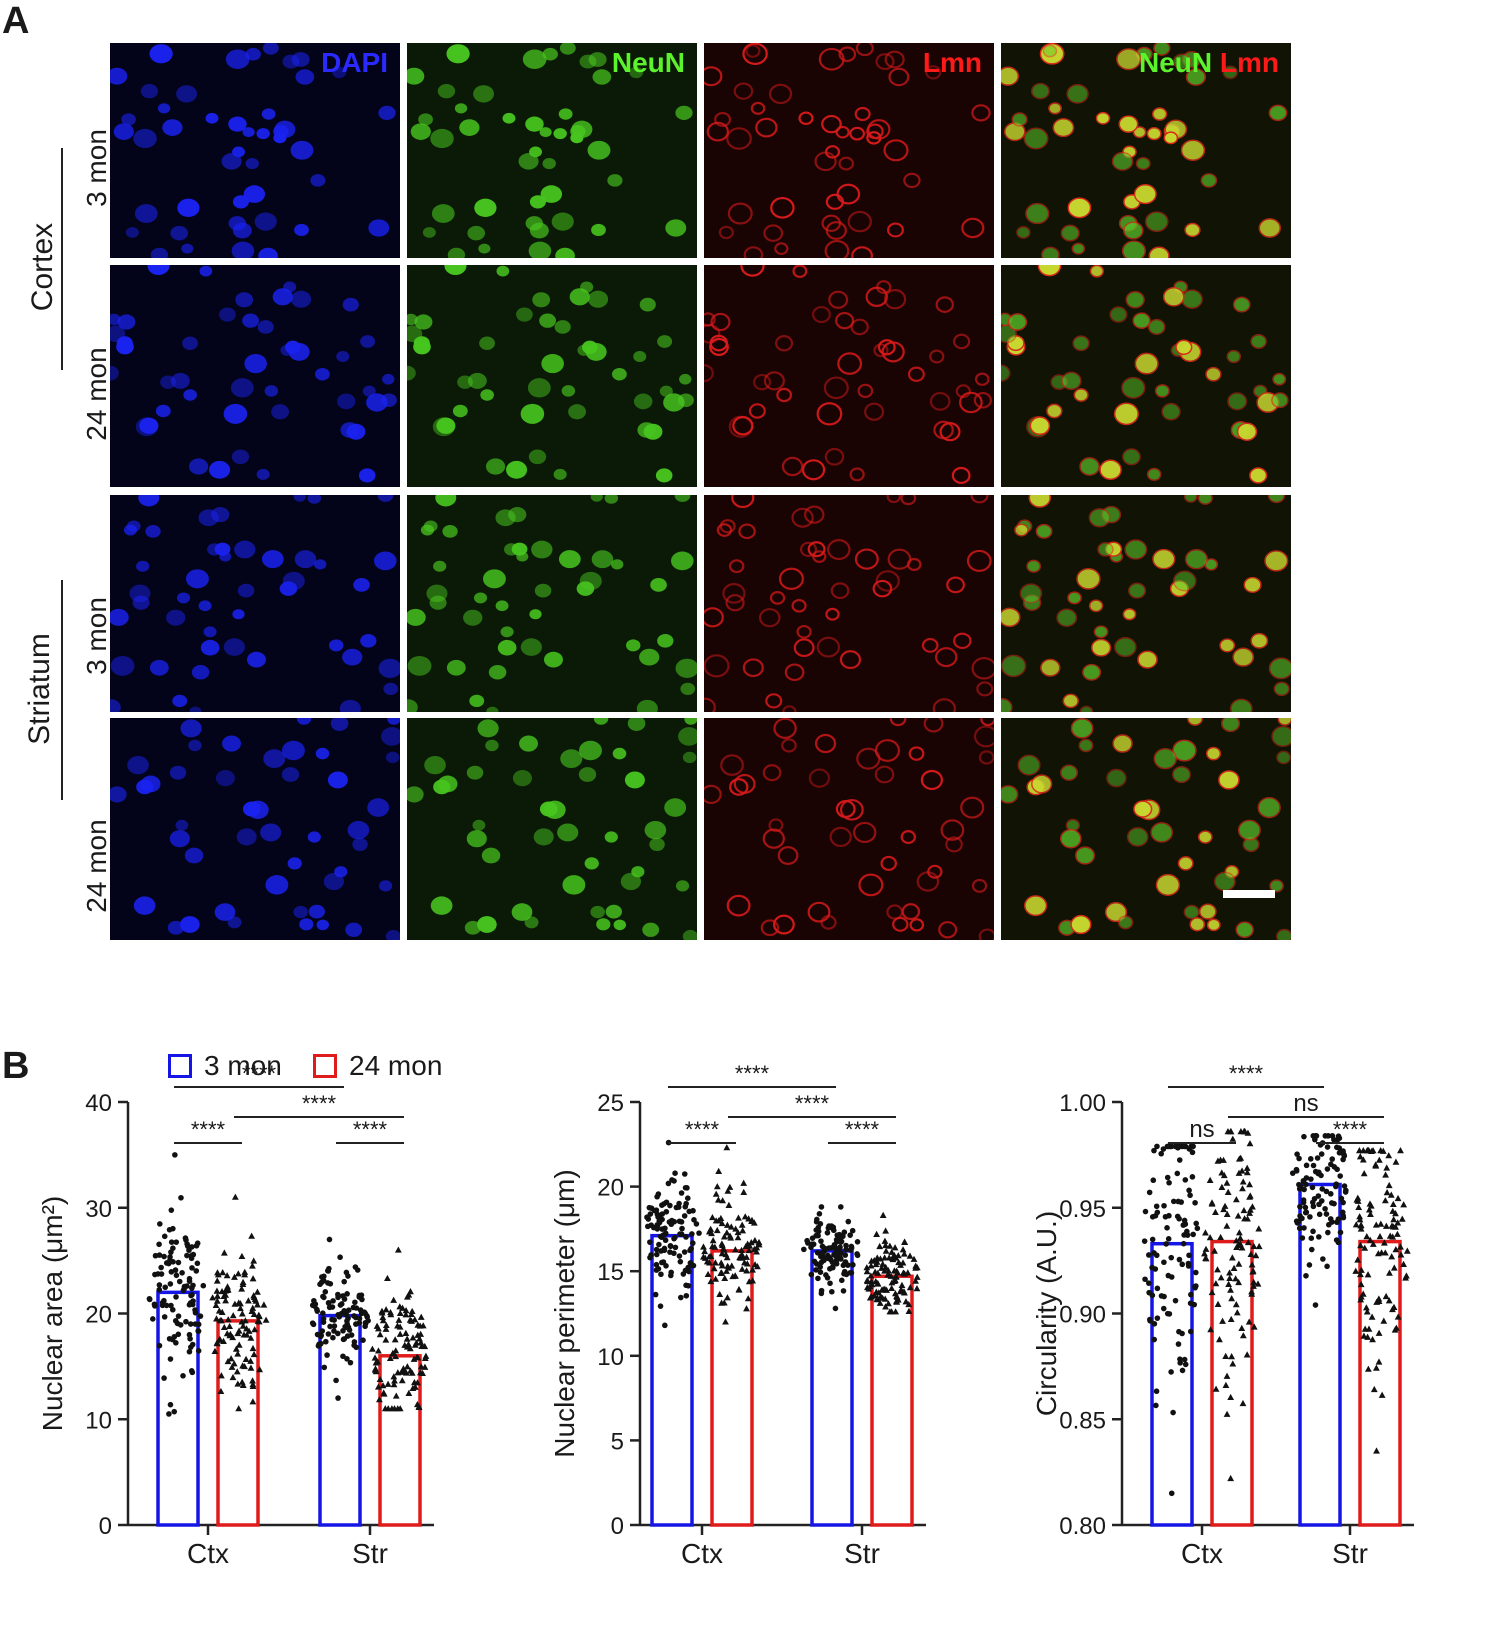 The width and height of the screenshot is (1495, 1651). I want to click on significance-label-2: ns, so click(1305, 1103).